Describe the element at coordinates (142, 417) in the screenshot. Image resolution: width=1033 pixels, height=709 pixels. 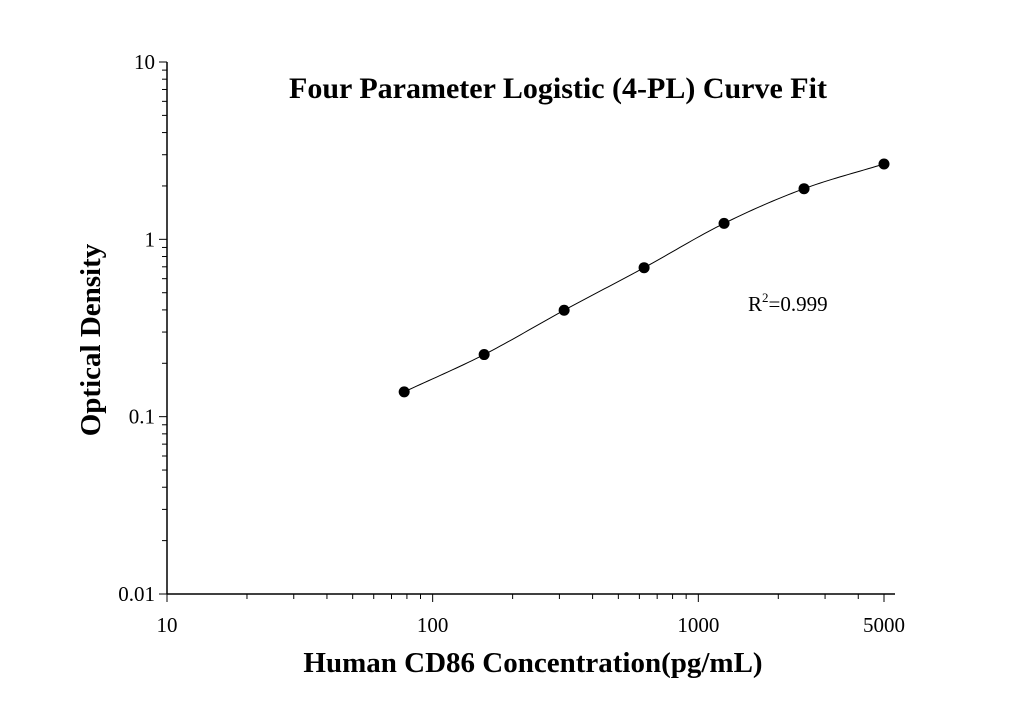
I see `y-tick-label: 0.1` at that location.